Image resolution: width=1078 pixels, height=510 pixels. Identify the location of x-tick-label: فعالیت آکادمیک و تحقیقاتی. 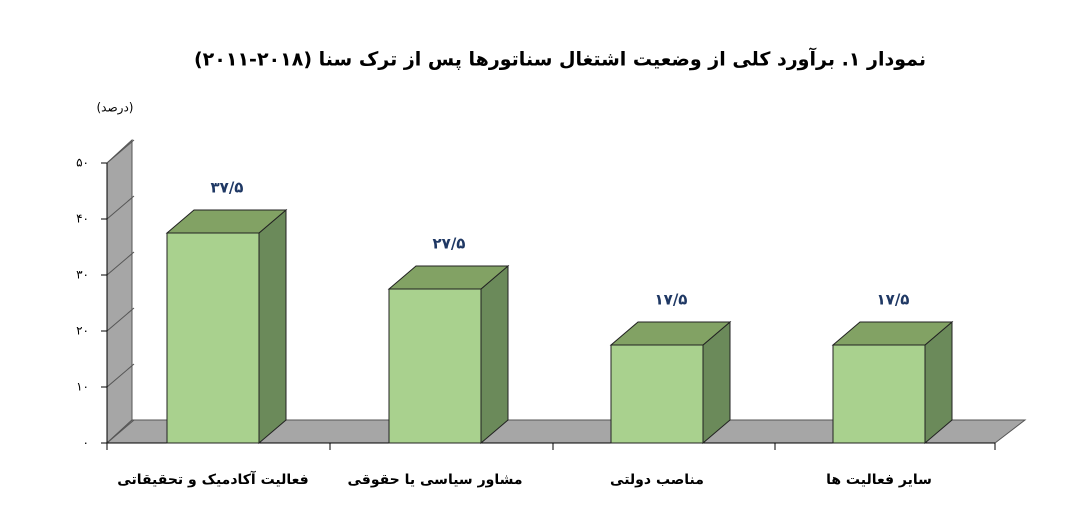
(212, 479).